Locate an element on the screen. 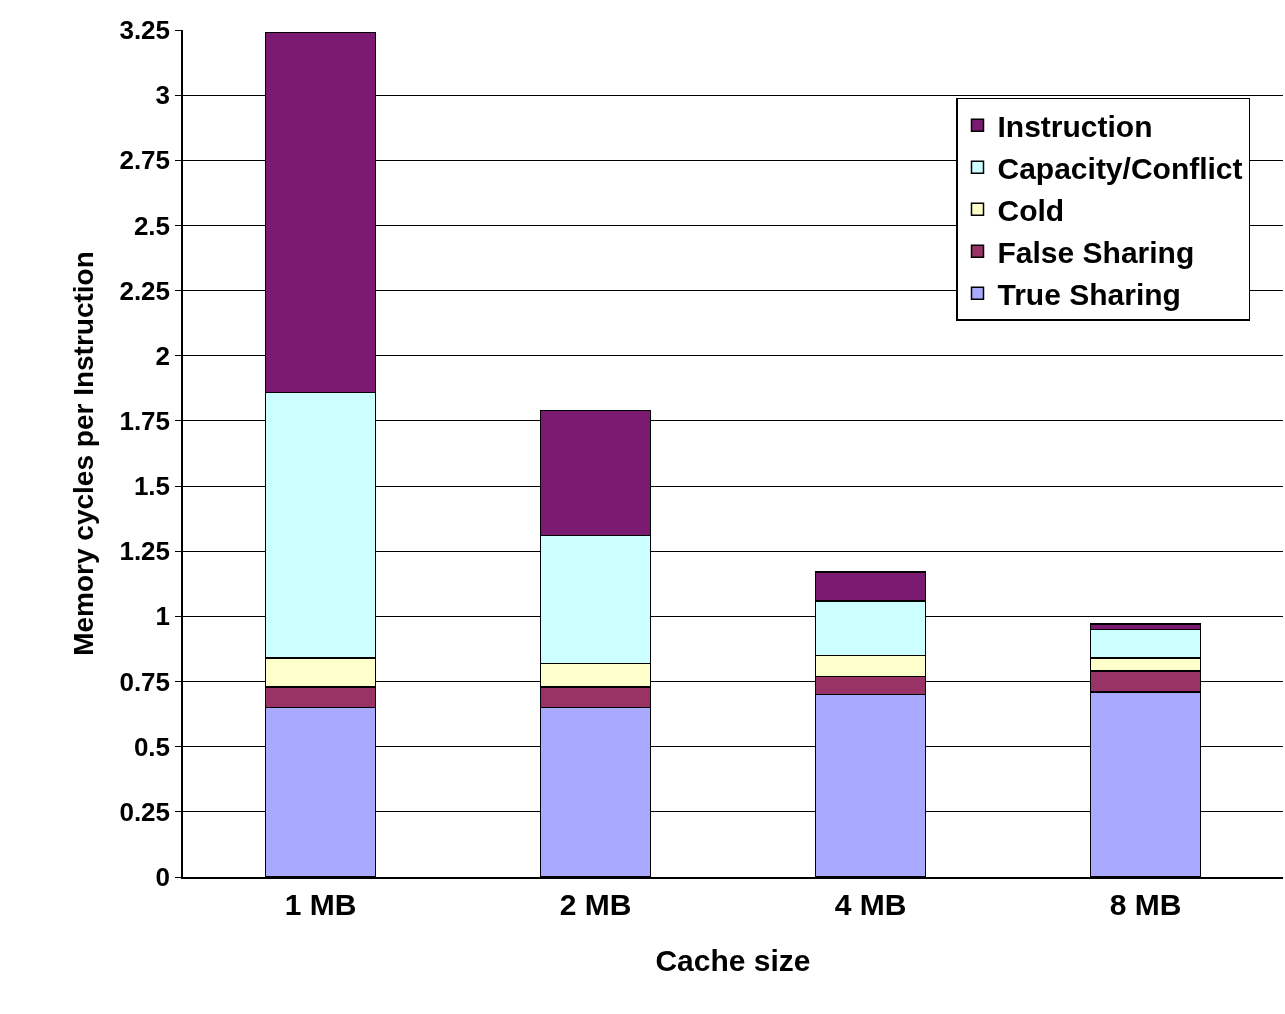 The width and height of the screenshot is (1285, 1014). y-tick-label: 2.75 is located at coordinates (145, 160).